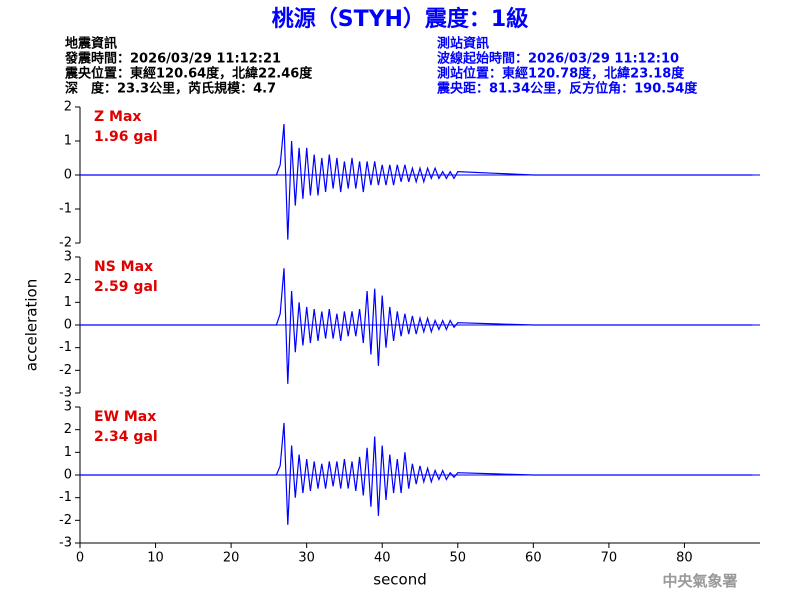  Describe the element at coordinates (400, 19) in the screenshot. I see `title: 桃源（STYH）震度：1級` at that location.